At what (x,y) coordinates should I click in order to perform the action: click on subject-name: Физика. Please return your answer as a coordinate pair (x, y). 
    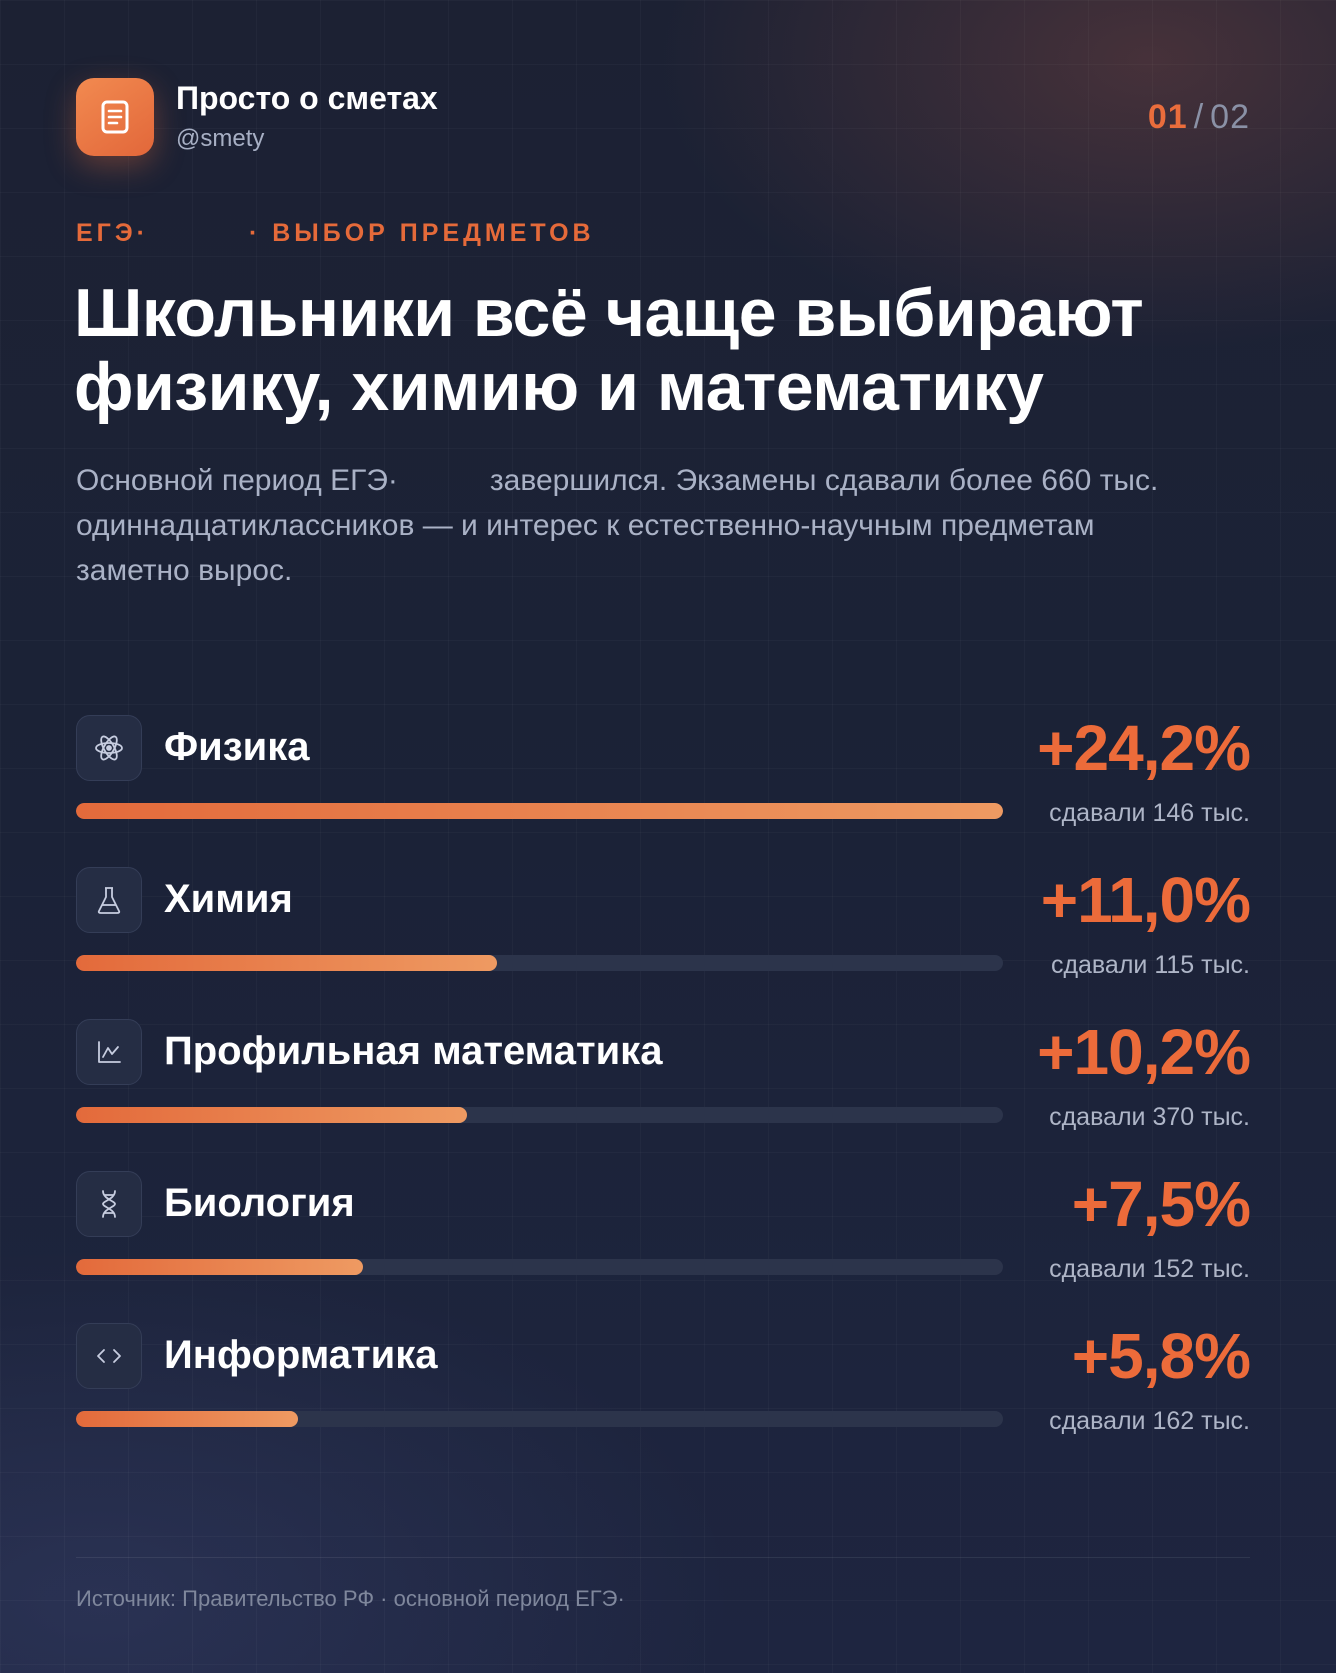
    Looking at the image, I should click on (237, 747).